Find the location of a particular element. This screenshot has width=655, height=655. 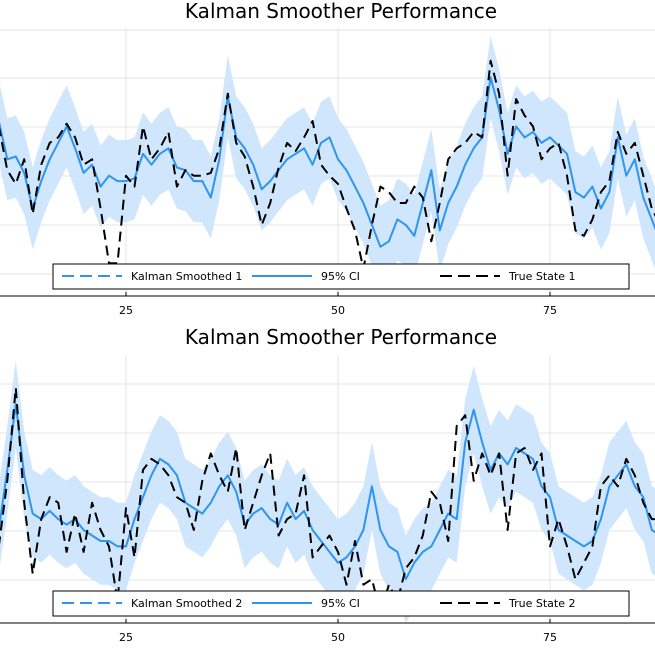

panel-1-legend: Kalman Smoothed 1 95% CI True State 1 is located at coordinates (341, 276).